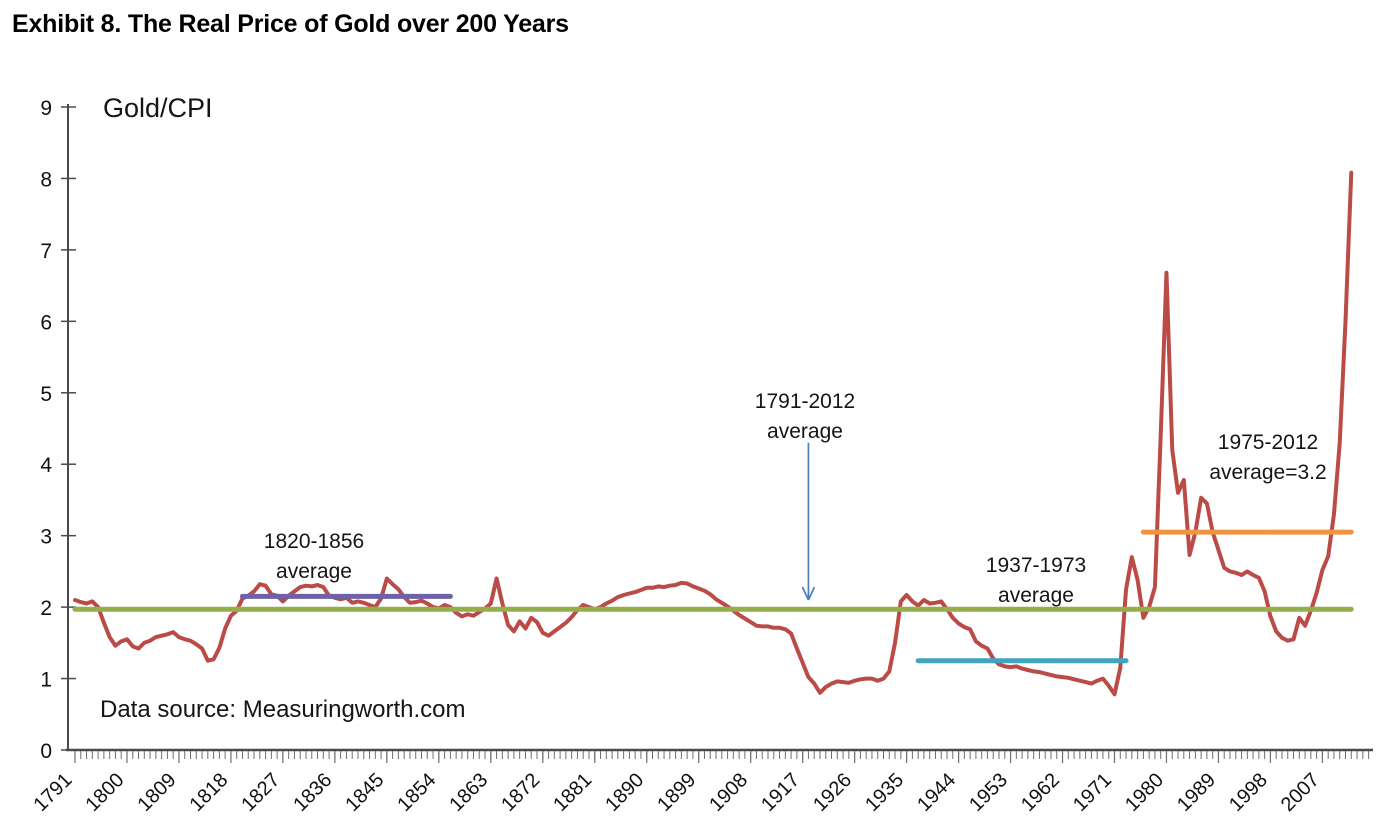 The image size is (1380, 840). Describe the element at coordinates (1036, 565) in the screenshot. I see `annotation-line: 1937-1973` at that location.